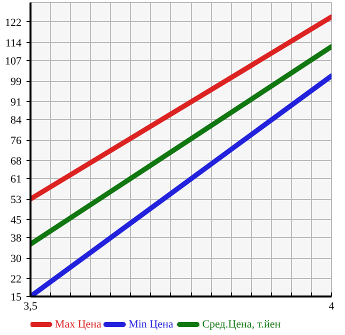 Image resolution: width=345 pixels, height=335 pixels. I want to click on legend-label: Min Цена, so click(151, 324).